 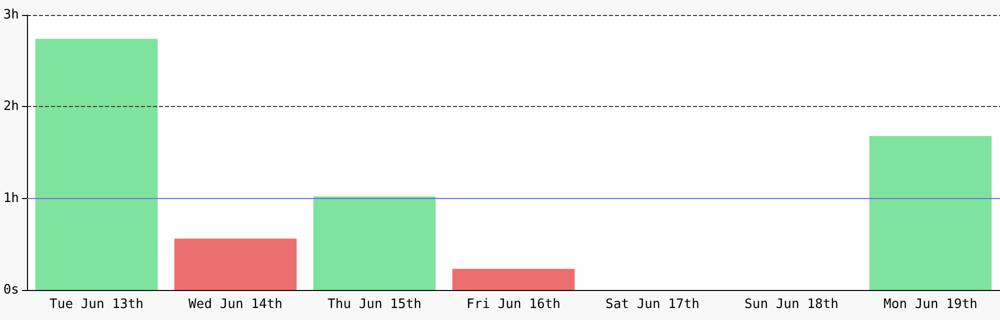 What do you see at coordinates (931, 304) in the screenshot?
I see `x-tick-label: Mon Jun 19th` at bounding box center [931, 304].